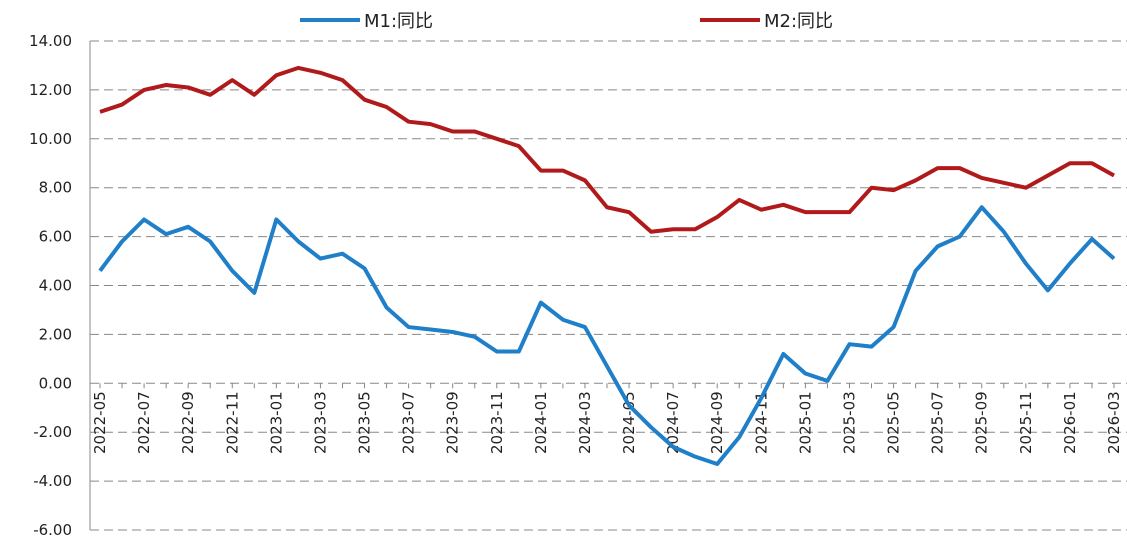 This screenshot has height=541, width=1127. I want to click on y-tick-label: 8.00, so click(55, 188).